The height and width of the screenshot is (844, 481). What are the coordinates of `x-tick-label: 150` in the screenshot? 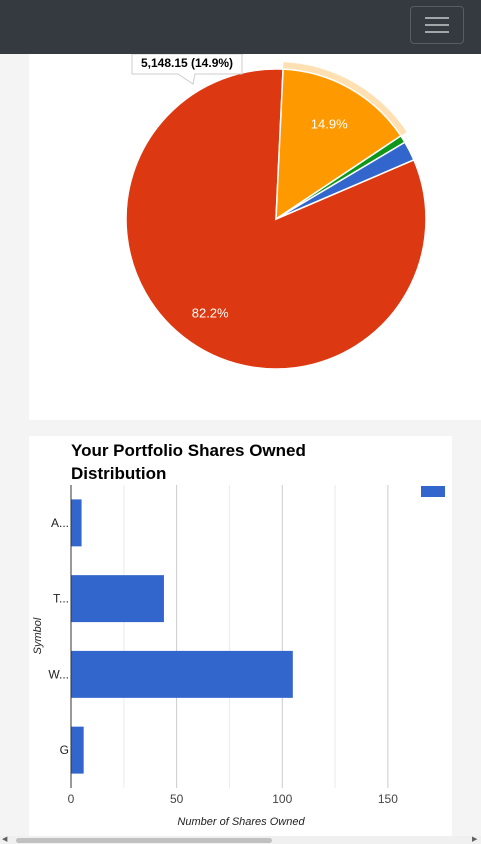 It's located at (388, 799).